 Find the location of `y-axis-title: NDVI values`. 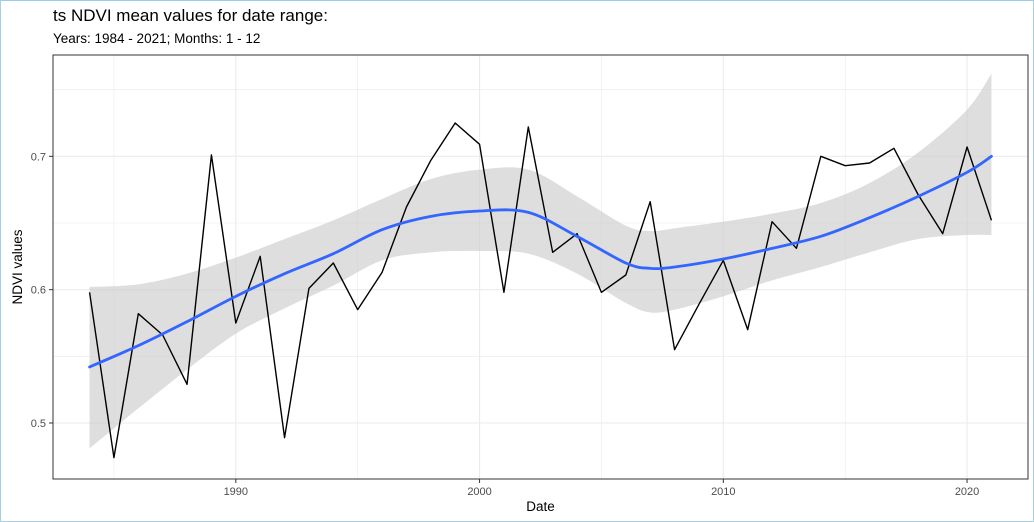

y-axis-title: NDVI values is located at coordinates (17, 266).